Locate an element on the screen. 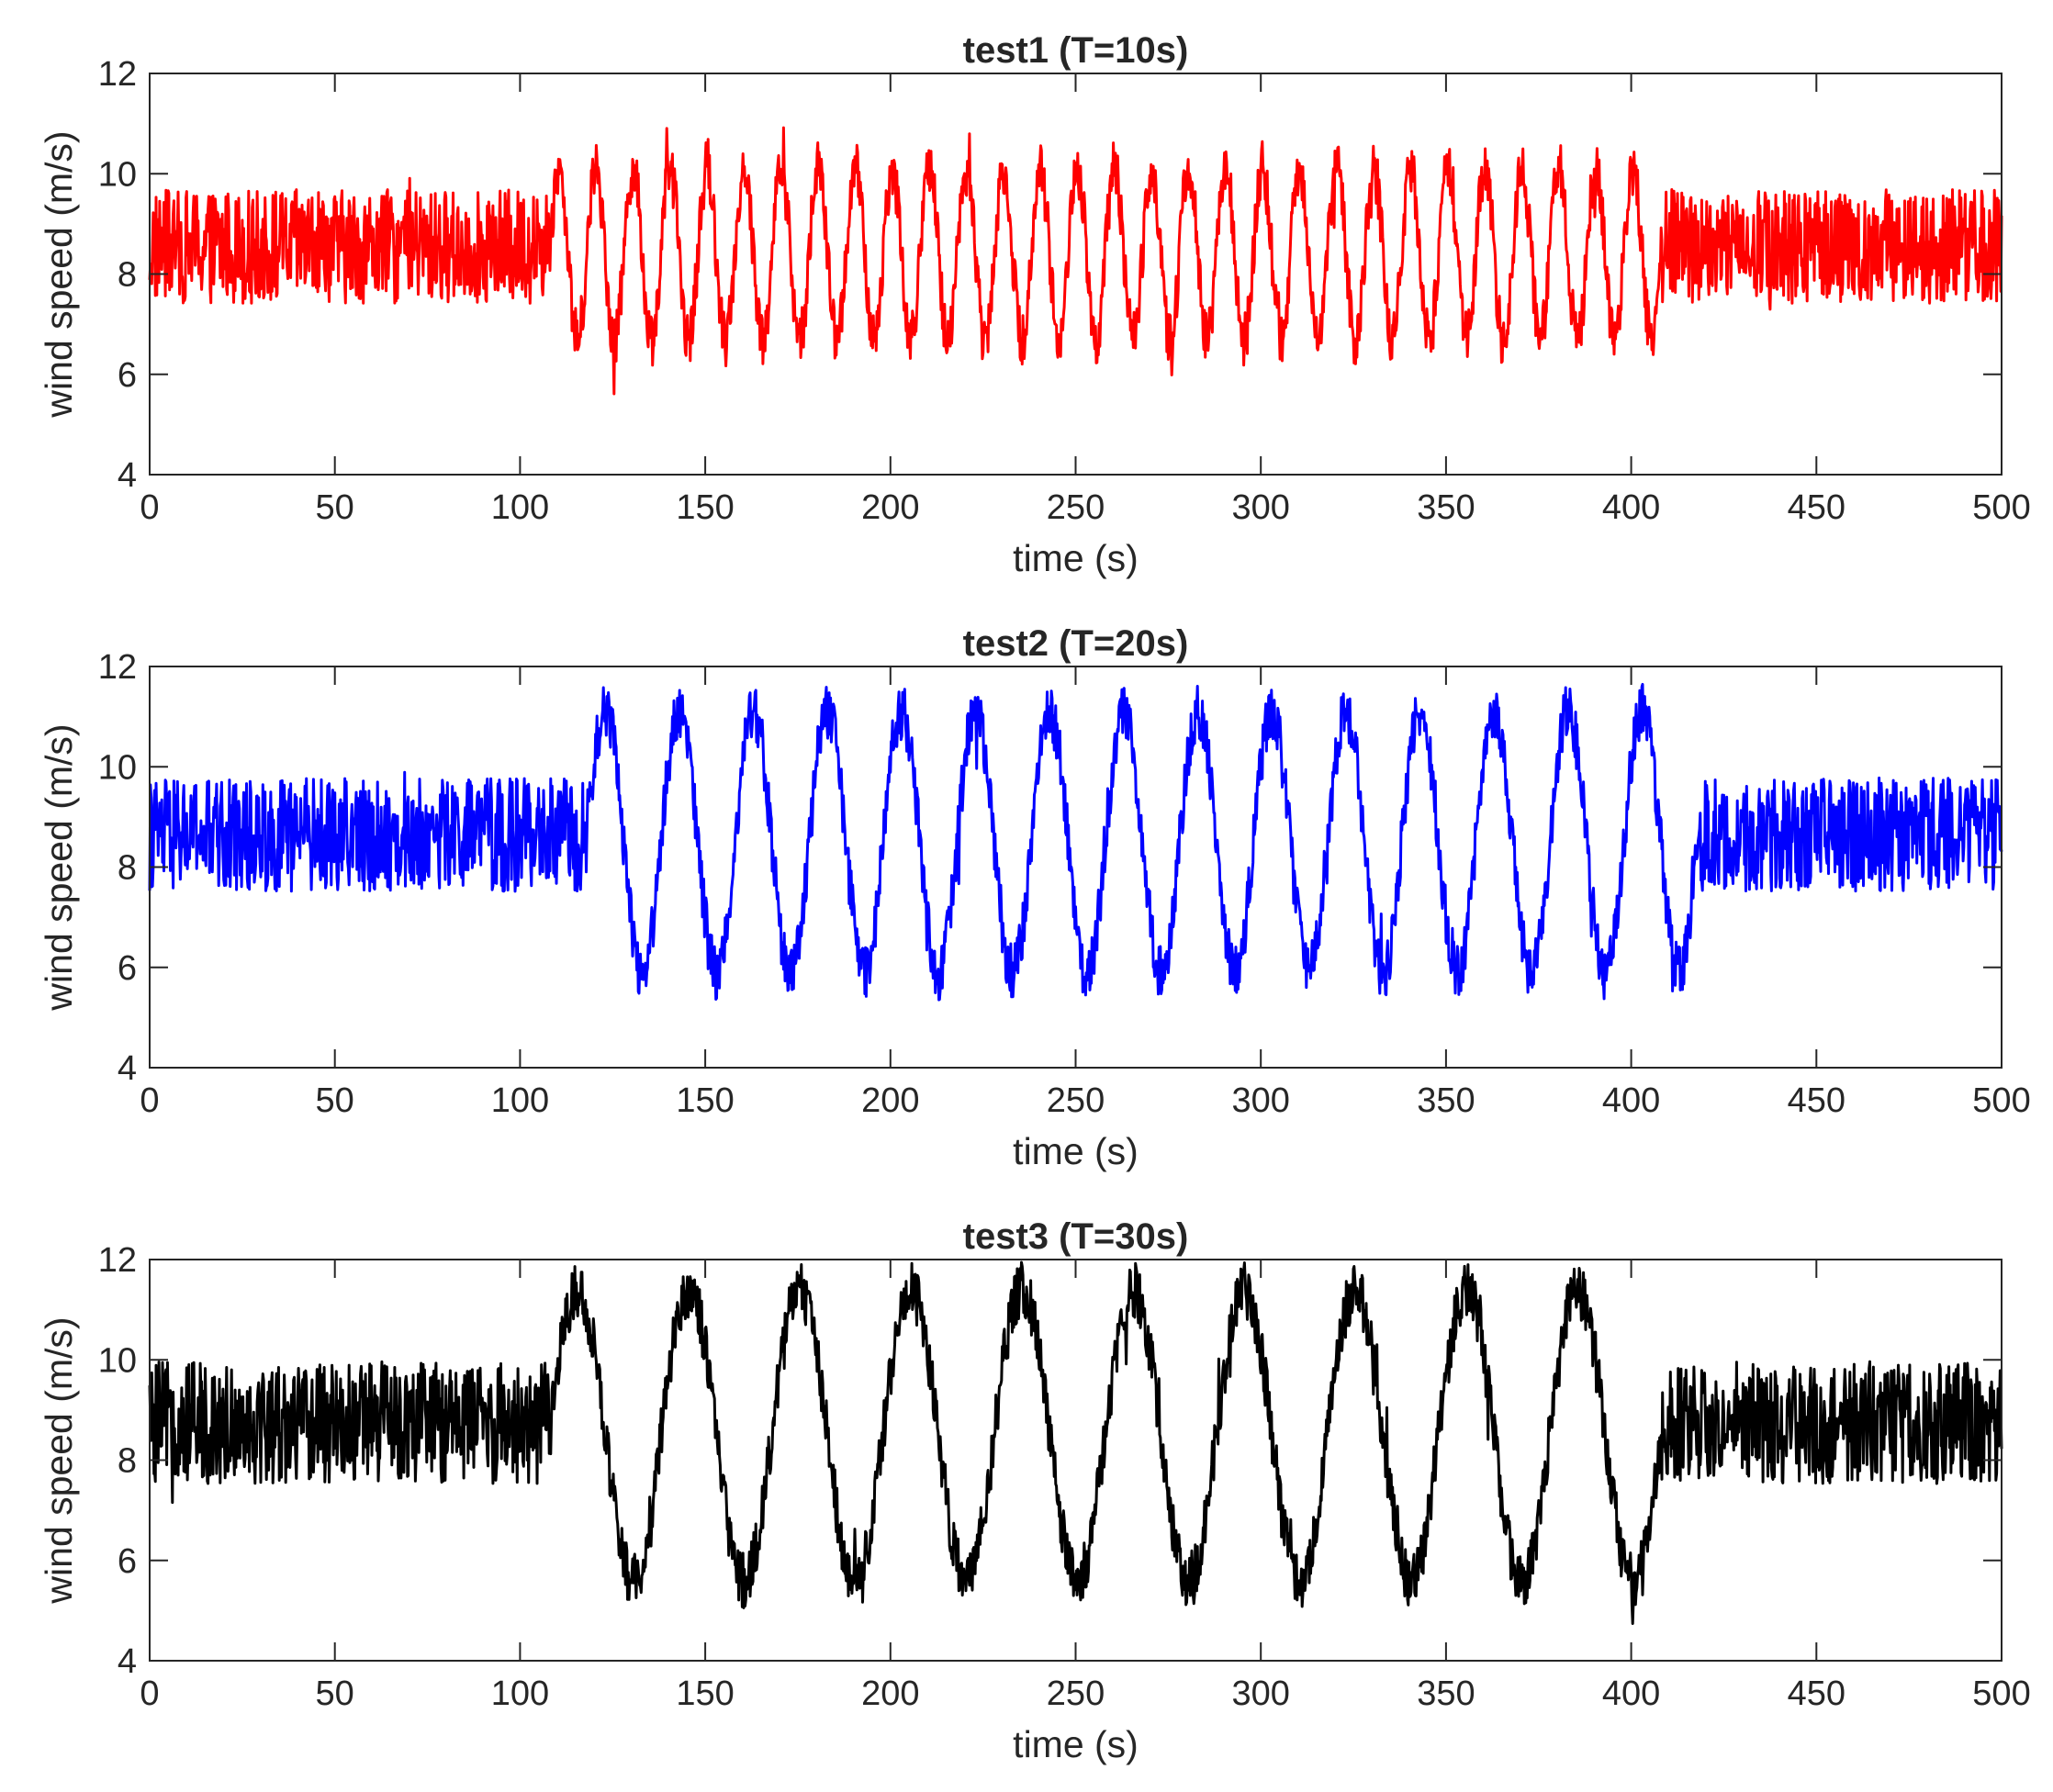  chart-title: test3 (T=30s) is located at coordinates (1076, 1236).